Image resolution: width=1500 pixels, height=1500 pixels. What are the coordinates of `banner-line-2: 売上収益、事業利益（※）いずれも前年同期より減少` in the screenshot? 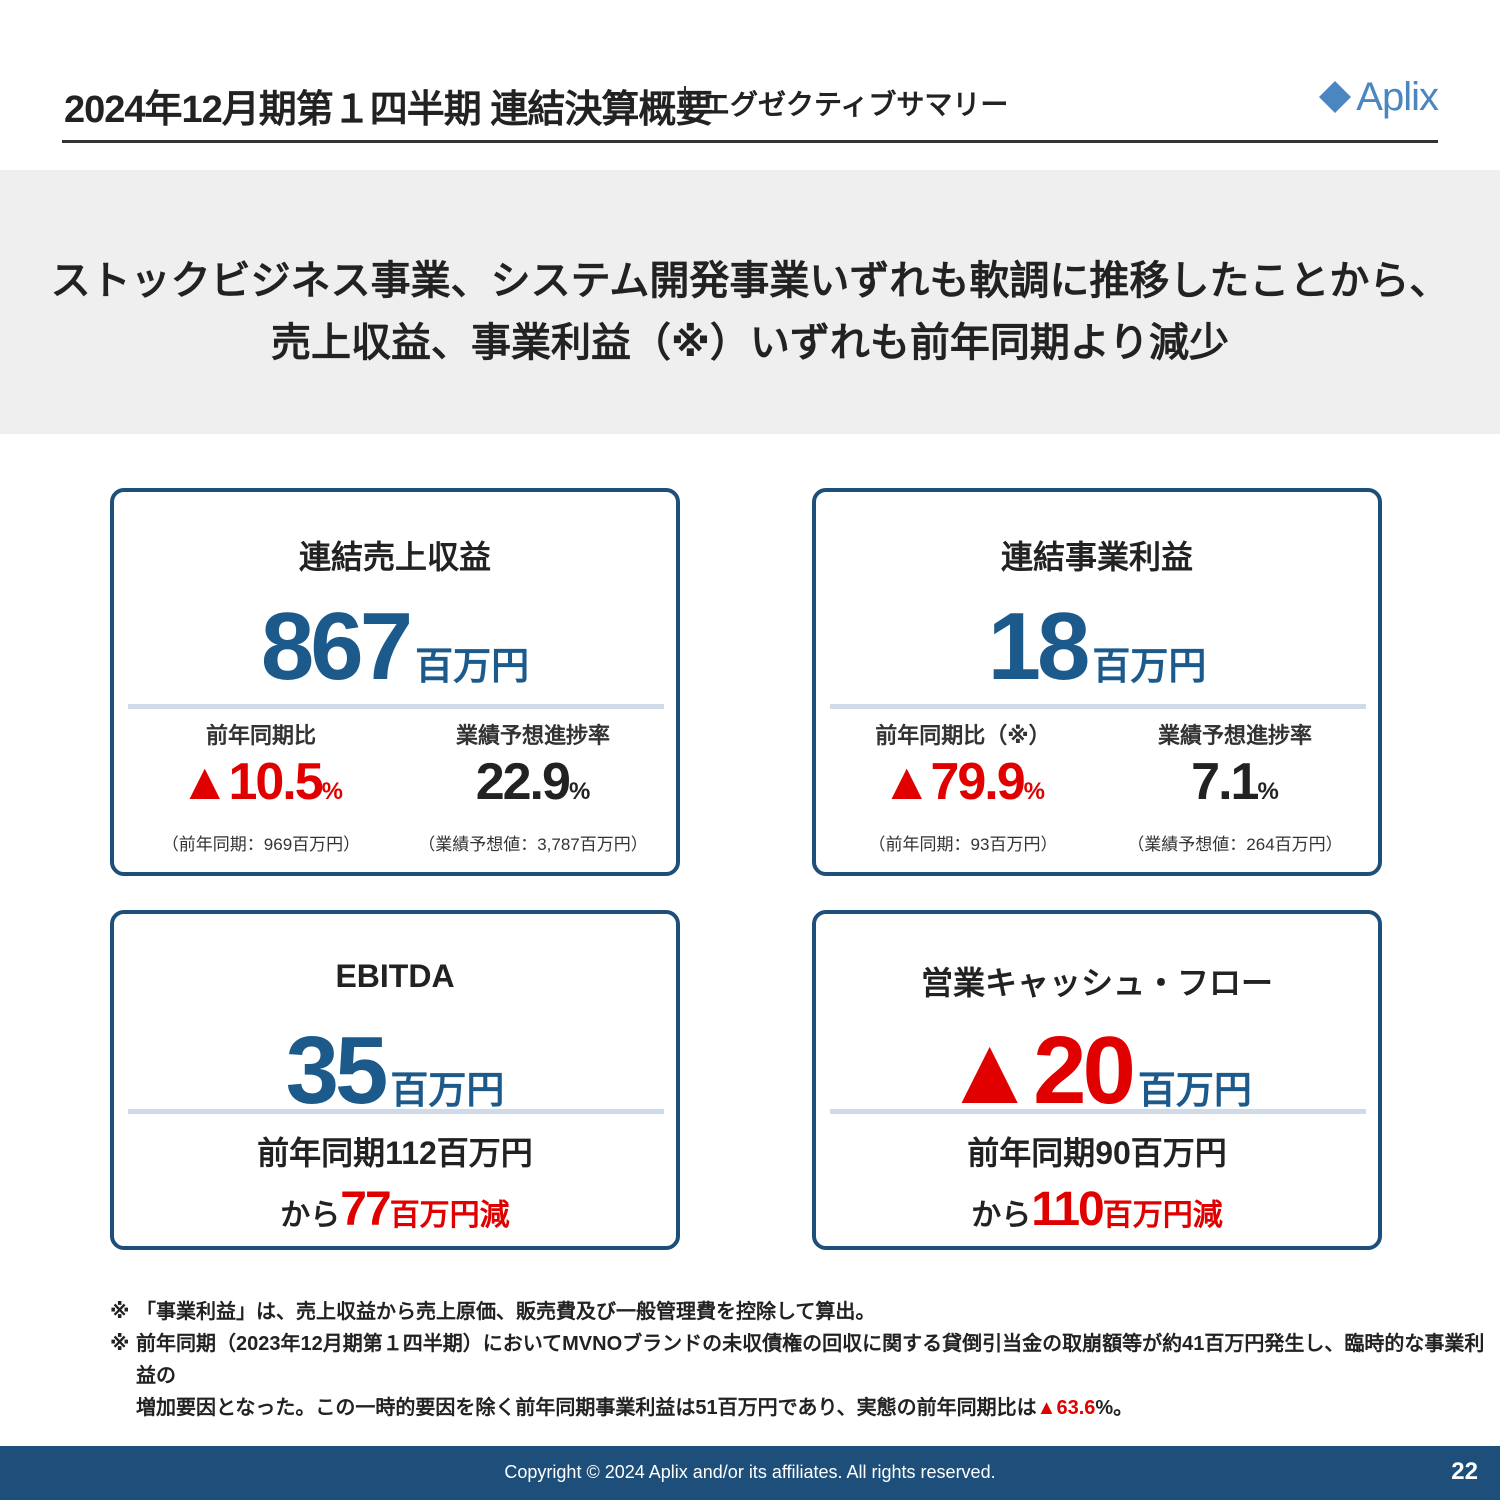 It's located at (750, 343).